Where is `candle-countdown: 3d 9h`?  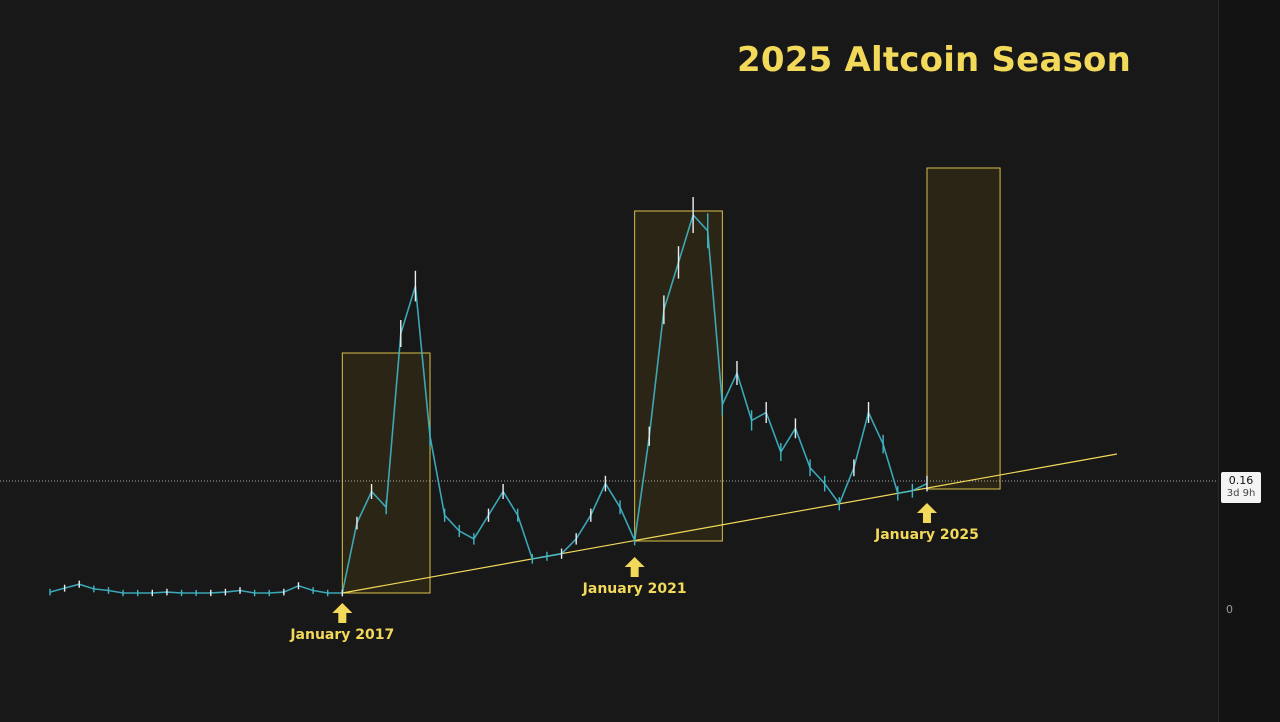 candle-countdown: 3d 9h is located at coordinates (1241, 493).